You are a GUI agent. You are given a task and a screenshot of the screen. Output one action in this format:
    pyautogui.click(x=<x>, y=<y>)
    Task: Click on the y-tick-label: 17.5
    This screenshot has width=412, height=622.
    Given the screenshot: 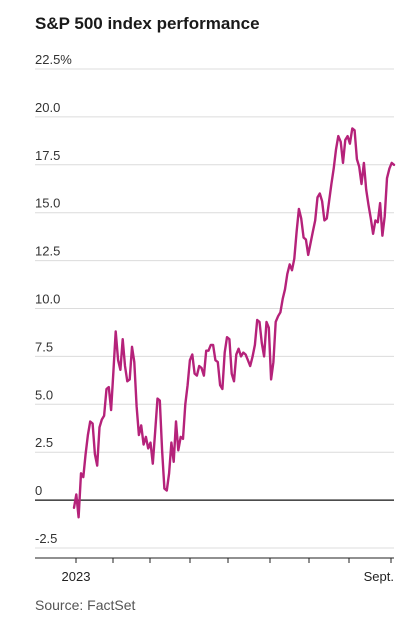 What is the action you would take?
    pyautogui.click(x=47, y=155)
    